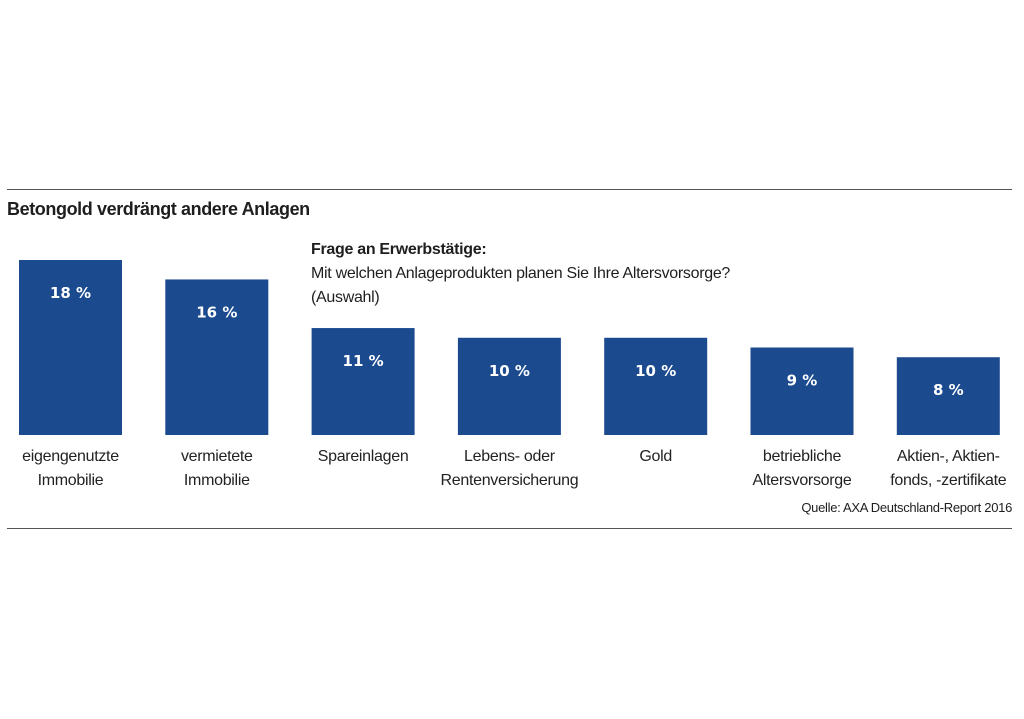 Image resolution: width=1024 pixels, height=719 pixels. Describe the element at coordinates (399, 249) in the screenshot. I see `question-heading: Frage an Erwerbstätige:` at that location.